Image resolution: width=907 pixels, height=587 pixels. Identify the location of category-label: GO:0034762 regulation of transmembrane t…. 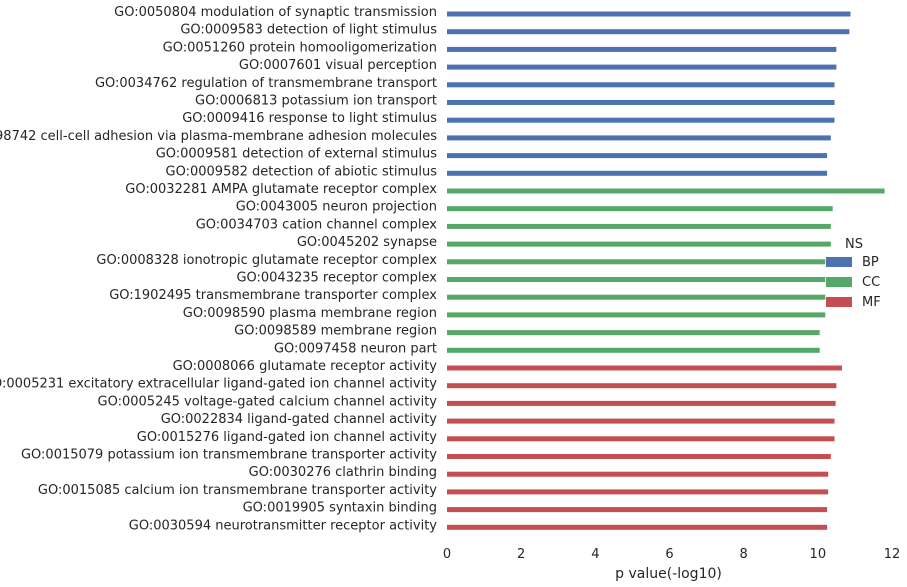
(266, 83).